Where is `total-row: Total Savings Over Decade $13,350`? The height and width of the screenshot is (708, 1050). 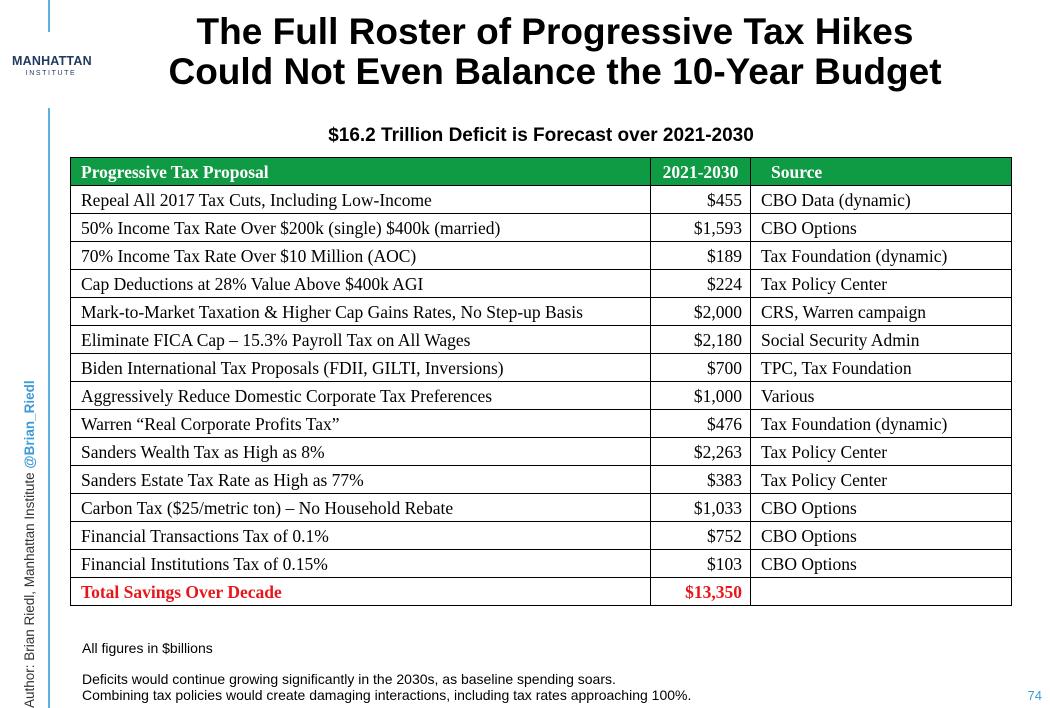
total-row: Total Savings Over Decade $13,350 is located at coordinates (541, 591).